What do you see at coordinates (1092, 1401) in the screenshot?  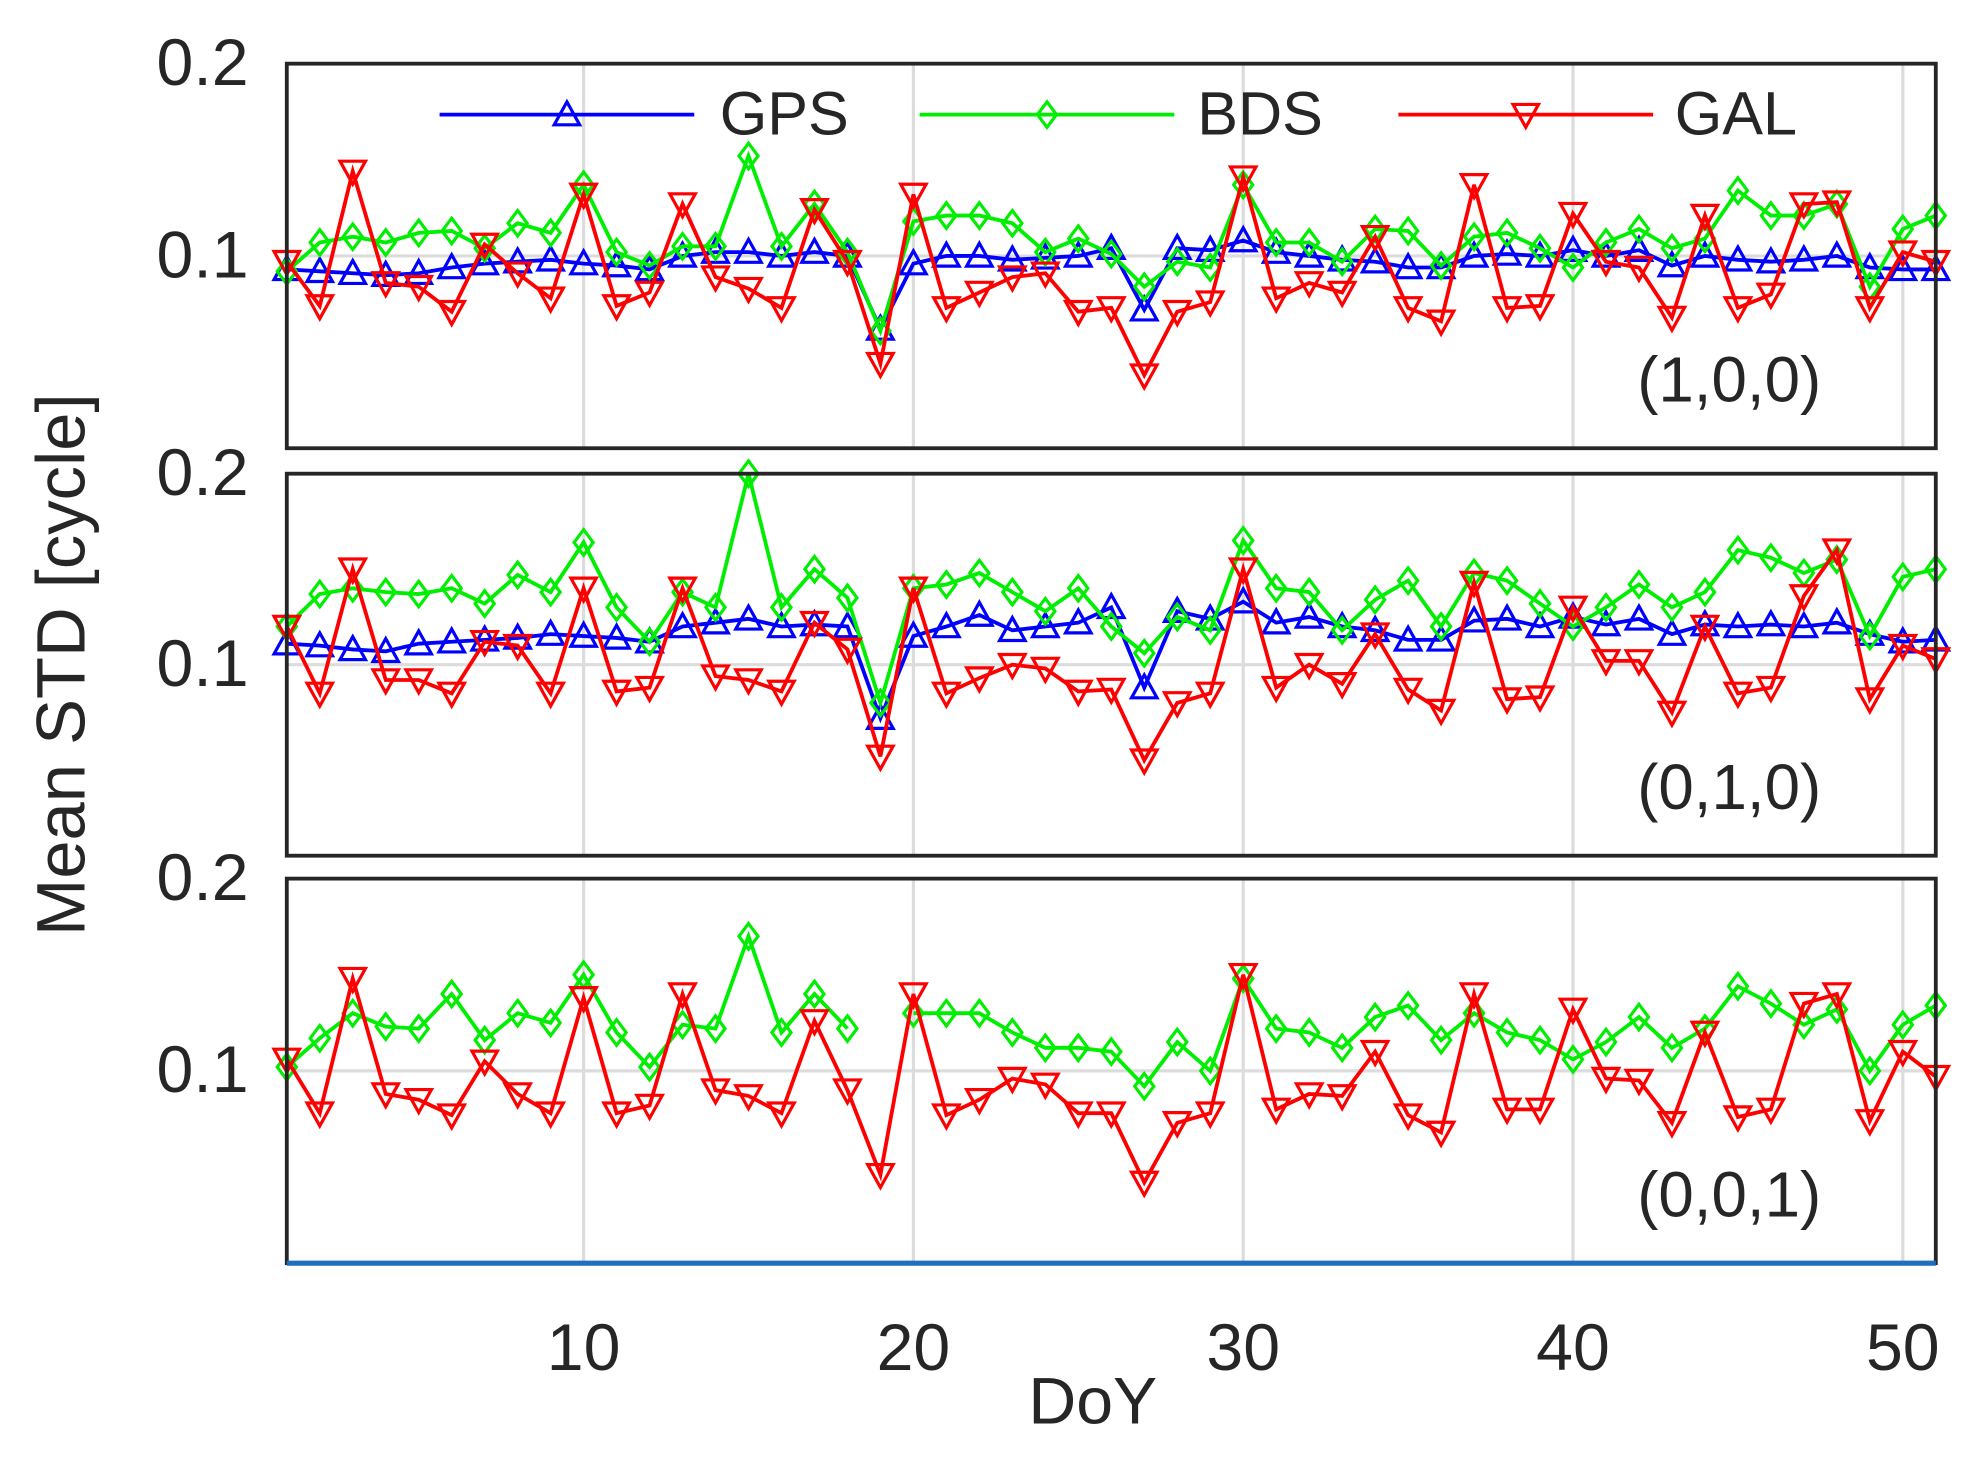 I see `x-axis-label: DoY` at bounding box center [1092, 1401].